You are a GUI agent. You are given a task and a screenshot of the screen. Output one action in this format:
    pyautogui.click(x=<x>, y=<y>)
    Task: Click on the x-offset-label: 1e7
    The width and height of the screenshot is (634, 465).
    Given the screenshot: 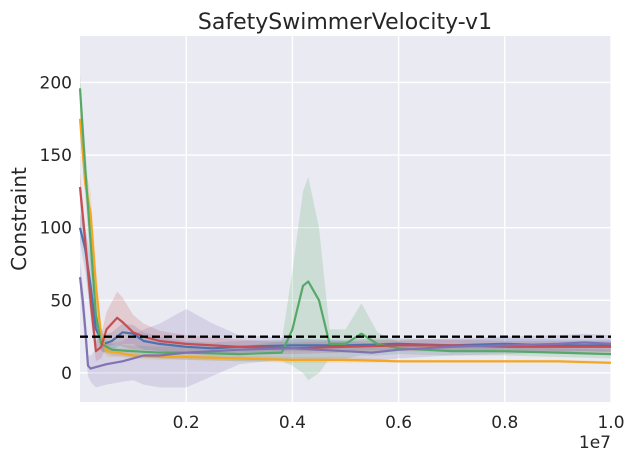 What is the action you would take?
    pyautogui.click(x=595, y=443)
    